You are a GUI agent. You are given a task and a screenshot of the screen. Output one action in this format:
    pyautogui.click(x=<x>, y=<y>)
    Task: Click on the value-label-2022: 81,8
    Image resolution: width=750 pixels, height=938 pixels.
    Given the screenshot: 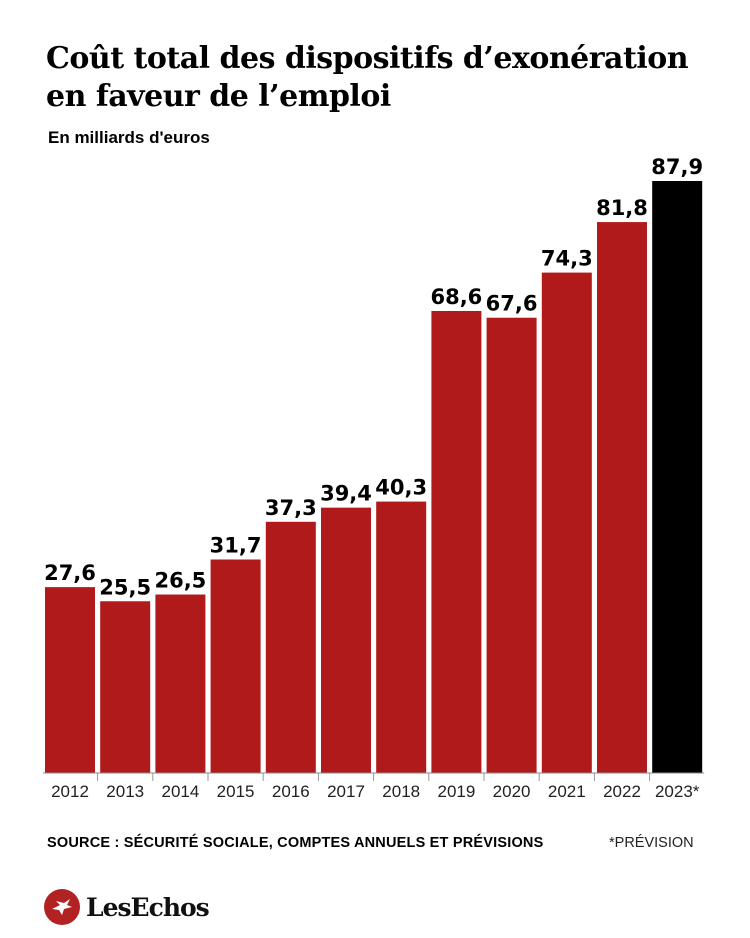 What is the action you would take?
    pyautogui.click(x=622, y=208)
    